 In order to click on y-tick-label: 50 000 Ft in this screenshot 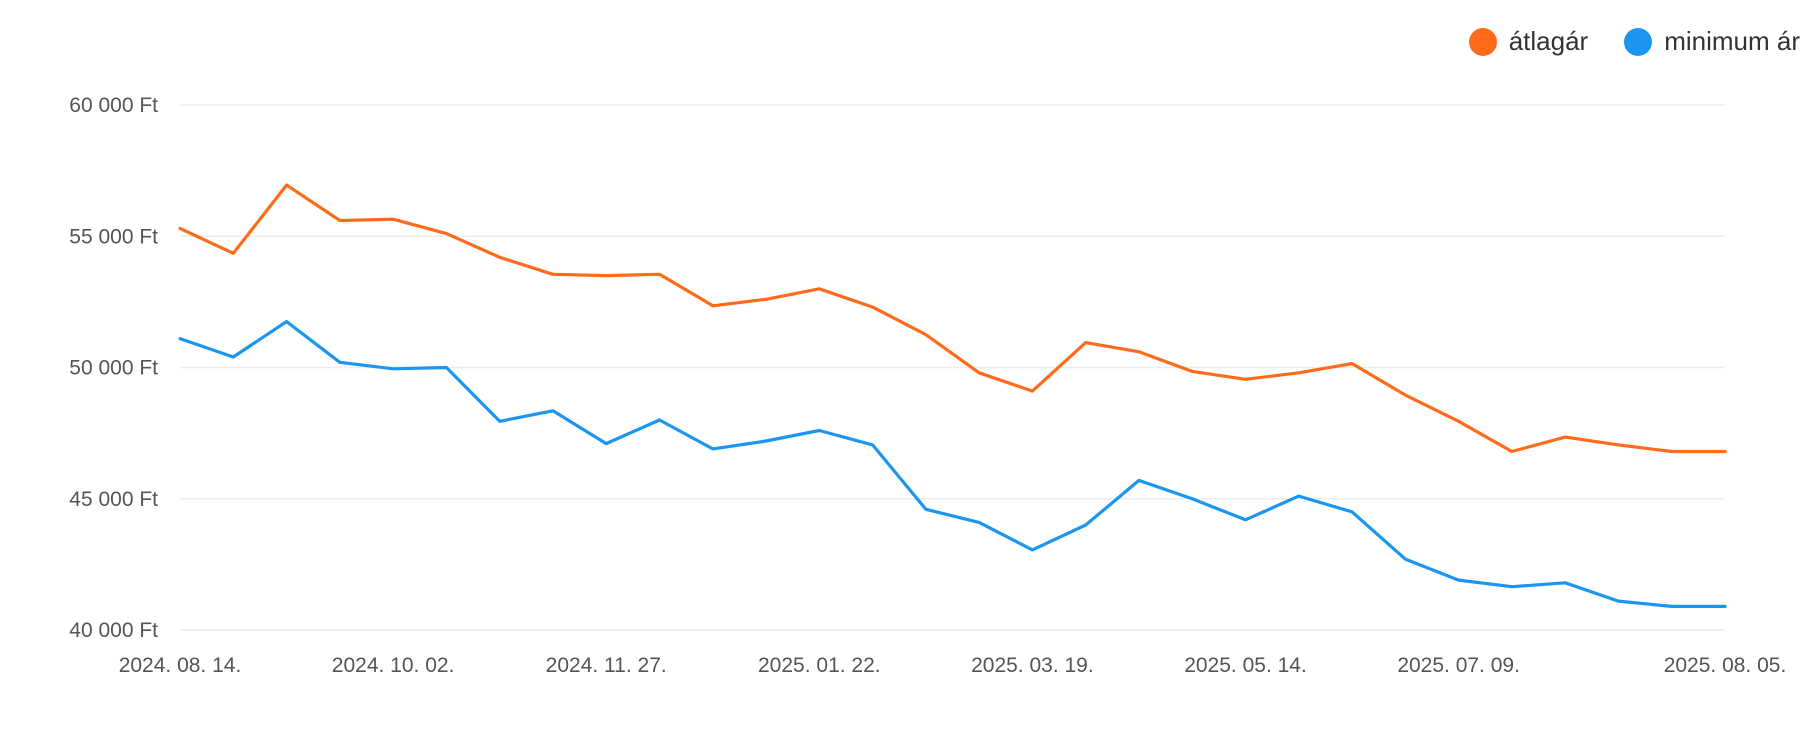, I will do `click(113, 368)`.